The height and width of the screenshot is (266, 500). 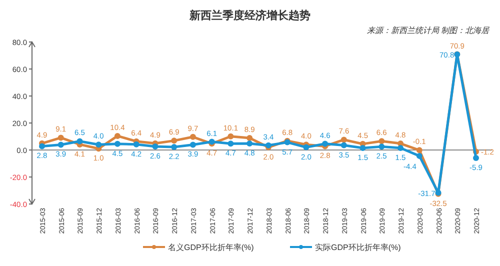 I want to click on legend-label: 名义GDP环比折年率(%), so click(x=211, y=247).